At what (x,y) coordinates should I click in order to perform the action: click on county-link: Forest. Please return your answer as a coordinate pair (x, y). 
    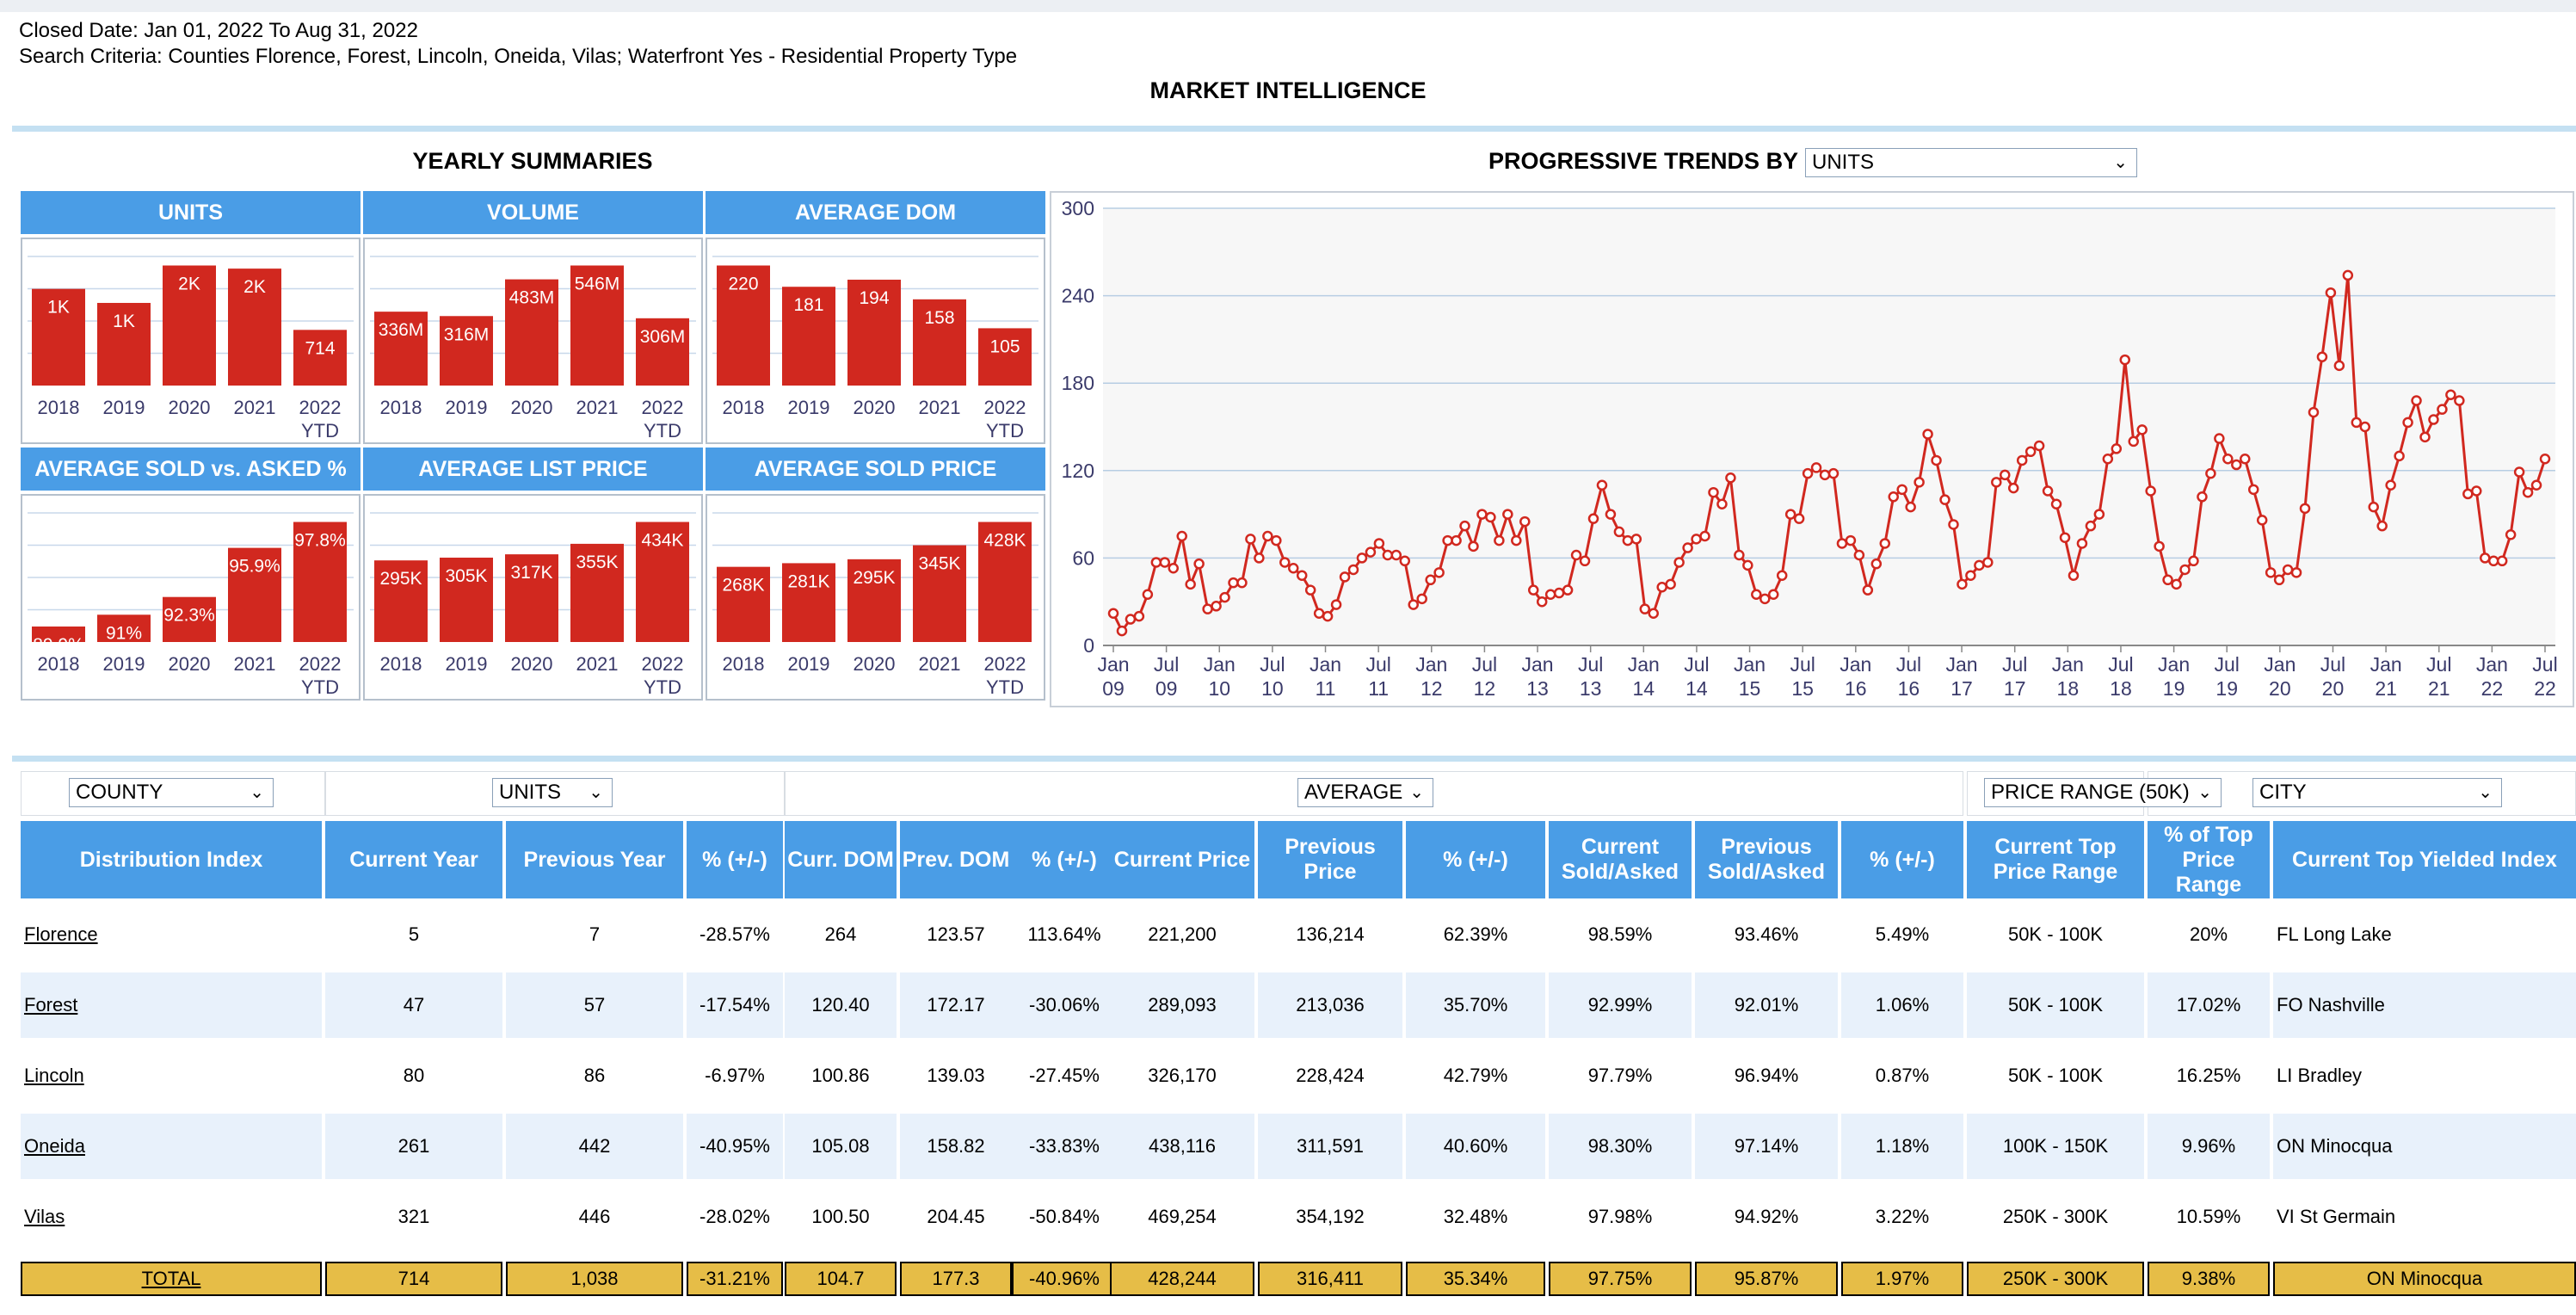
    Looking at the image, I should click on (171, 1005).